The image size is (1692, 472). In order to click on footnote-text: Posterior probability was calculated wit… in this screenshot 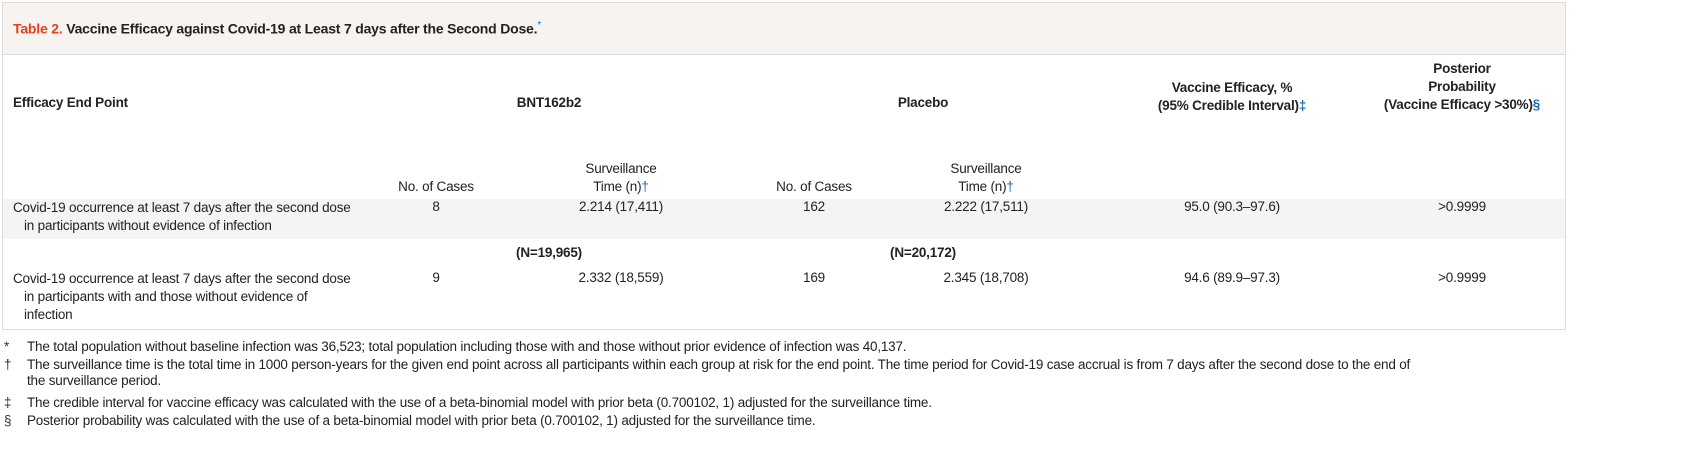, I will do `click(421, 420)`.